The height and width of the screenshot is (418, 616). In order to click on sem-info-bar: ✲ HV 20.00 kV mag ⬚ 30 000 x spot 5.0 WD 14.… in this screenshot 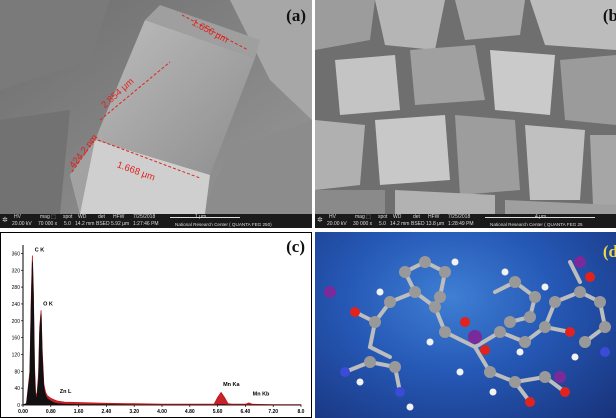, I will do `click(465, 221)`.